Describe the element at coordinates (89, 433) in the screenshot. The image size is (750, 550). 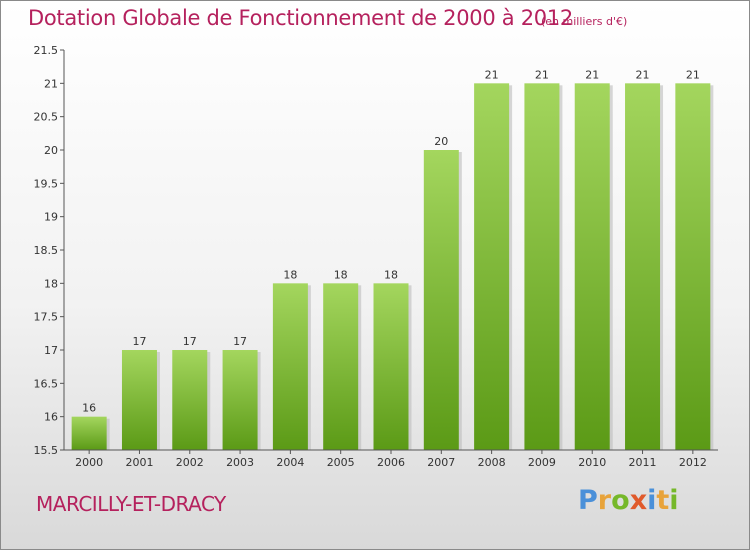
I see `bar-2000` at that location.